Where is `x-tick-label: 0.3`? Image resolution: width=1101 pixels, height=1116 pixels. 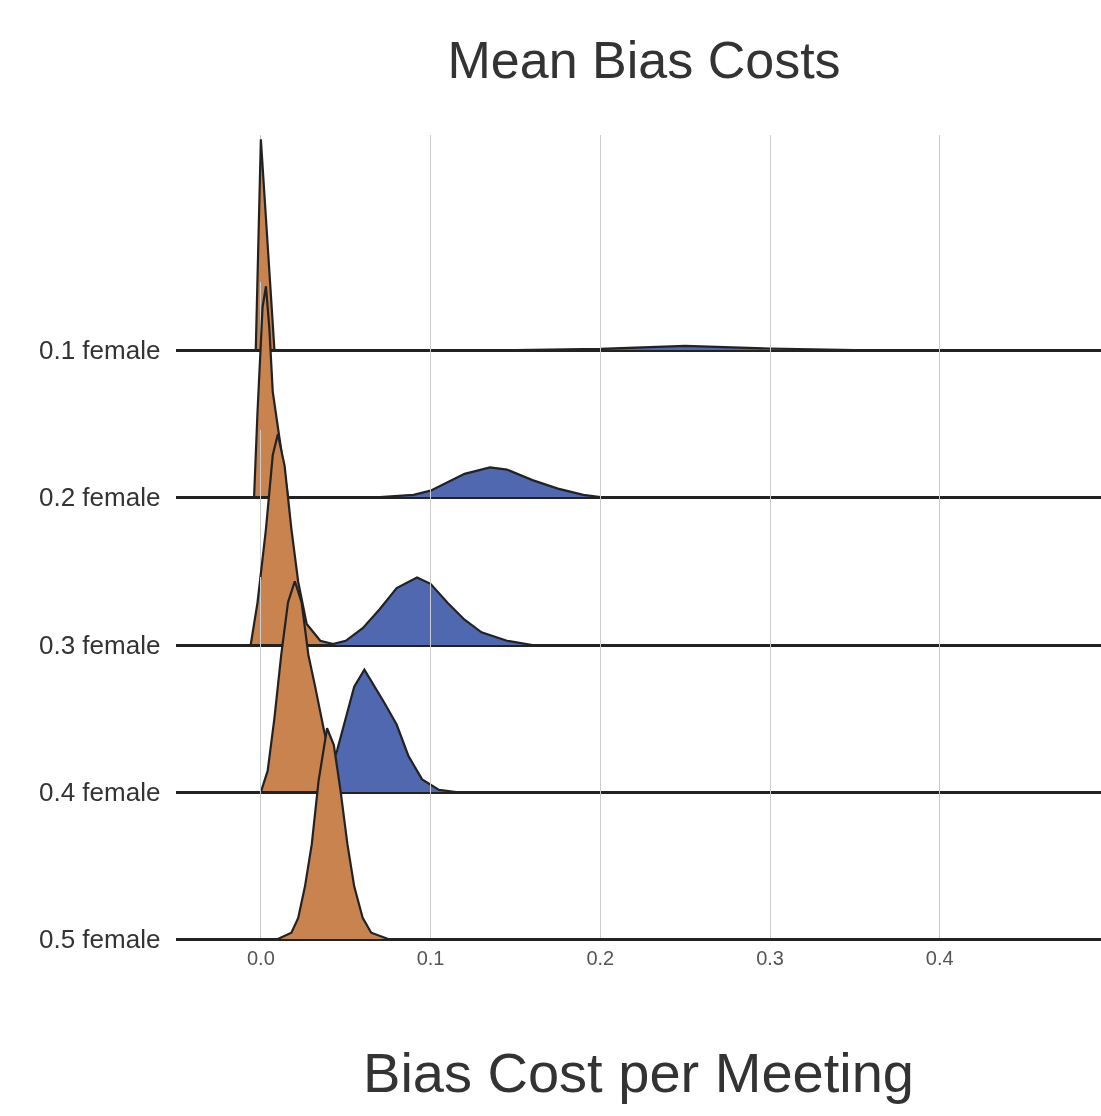 x-tick-label: 0.3 is located at coordinates (770, 958).